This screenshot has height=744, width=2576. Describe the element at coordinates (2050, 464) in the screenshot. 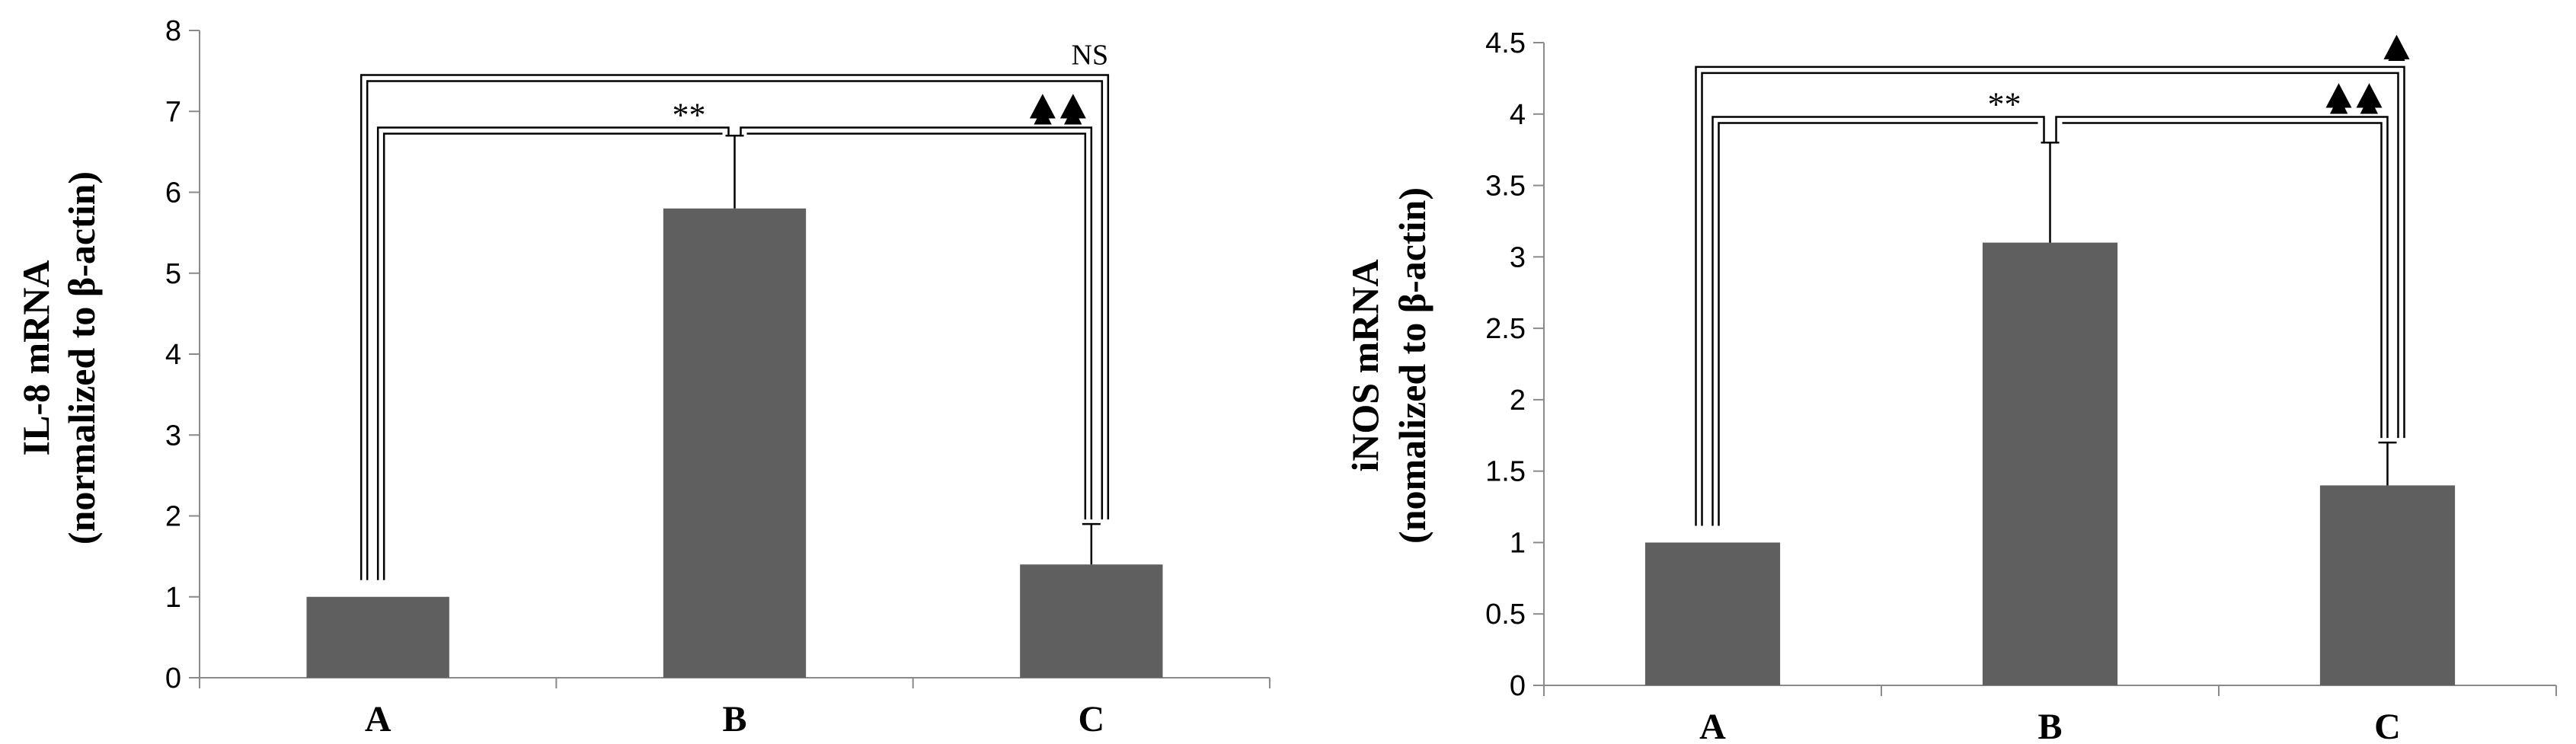

I see `inos-bar-b` at that location.